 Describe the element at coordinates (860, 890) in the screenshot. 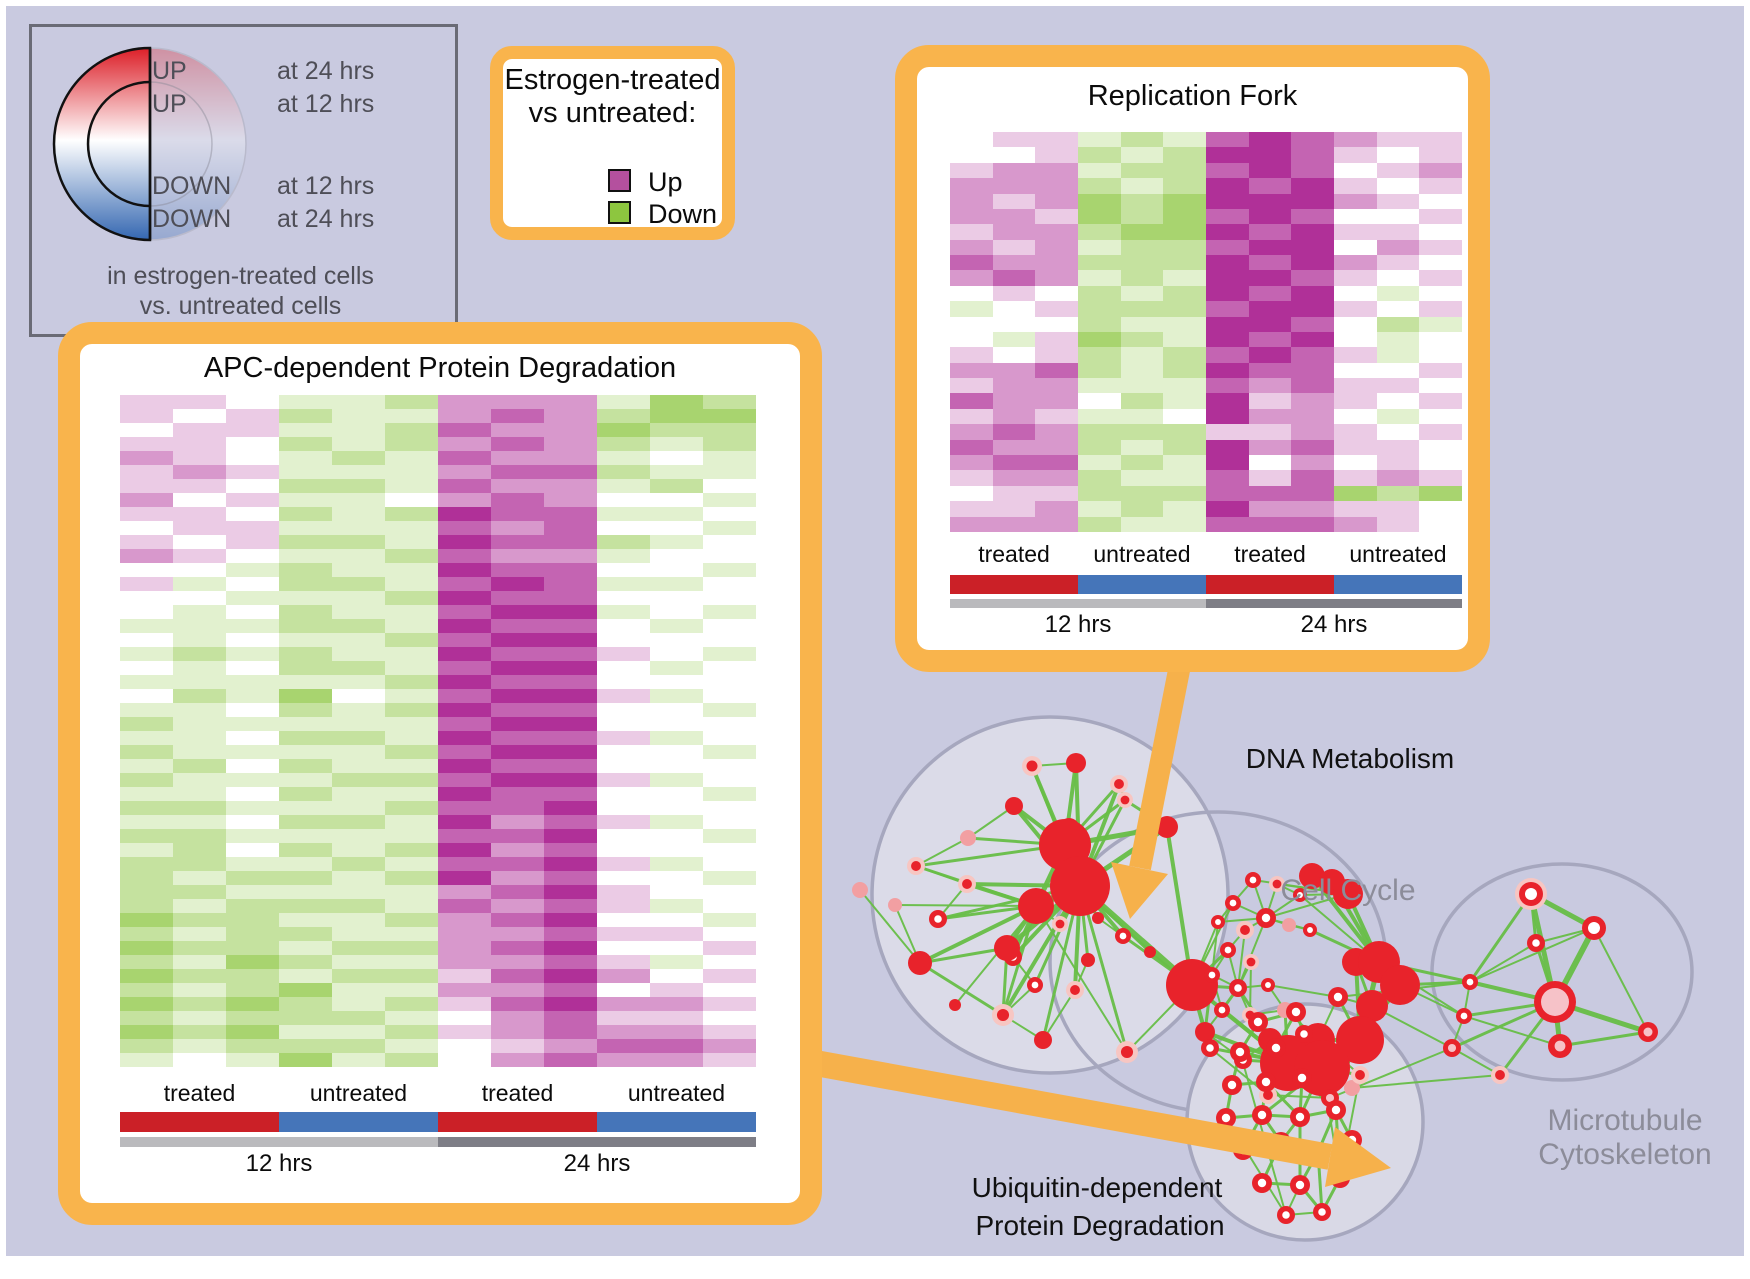

I see `network-node` at that location.